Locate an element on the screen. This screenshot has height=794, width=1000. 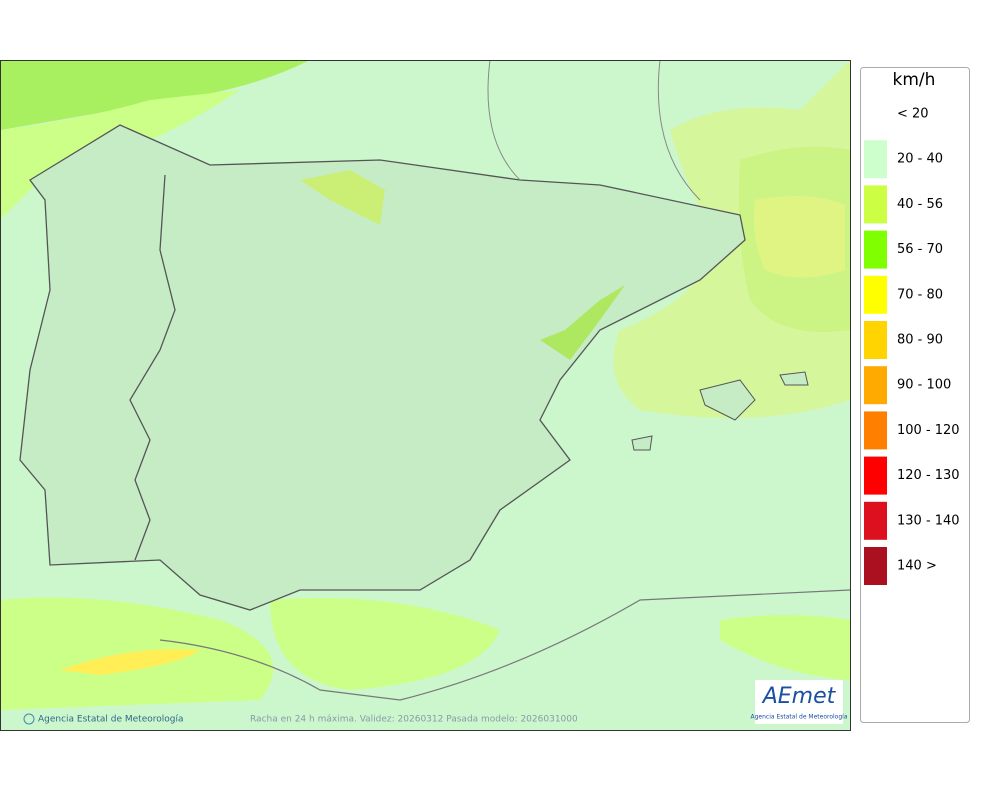
legend-label: 20 - 40 is located at coordinates (920, 159).